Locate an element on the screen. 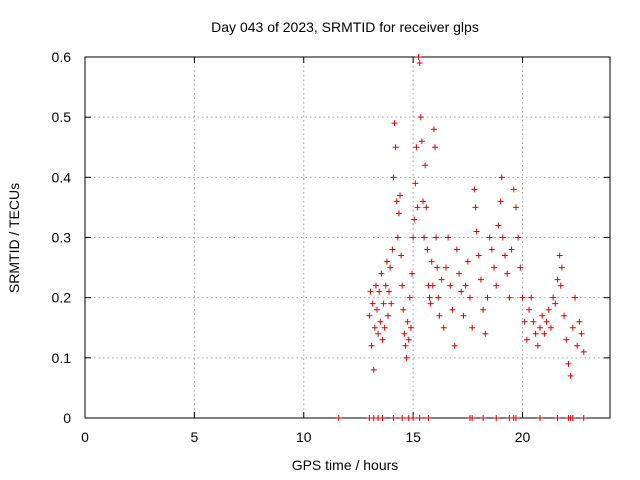 This screenshot has width=640, height=480. x-axis-label: GPS time / hours is located at coordinates (345, 465).